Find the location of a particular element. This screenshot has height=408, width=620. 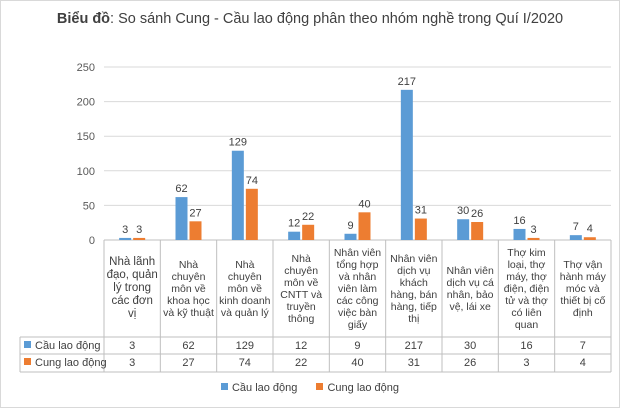

table-cell: 31 is located at coordinates (413, 363).